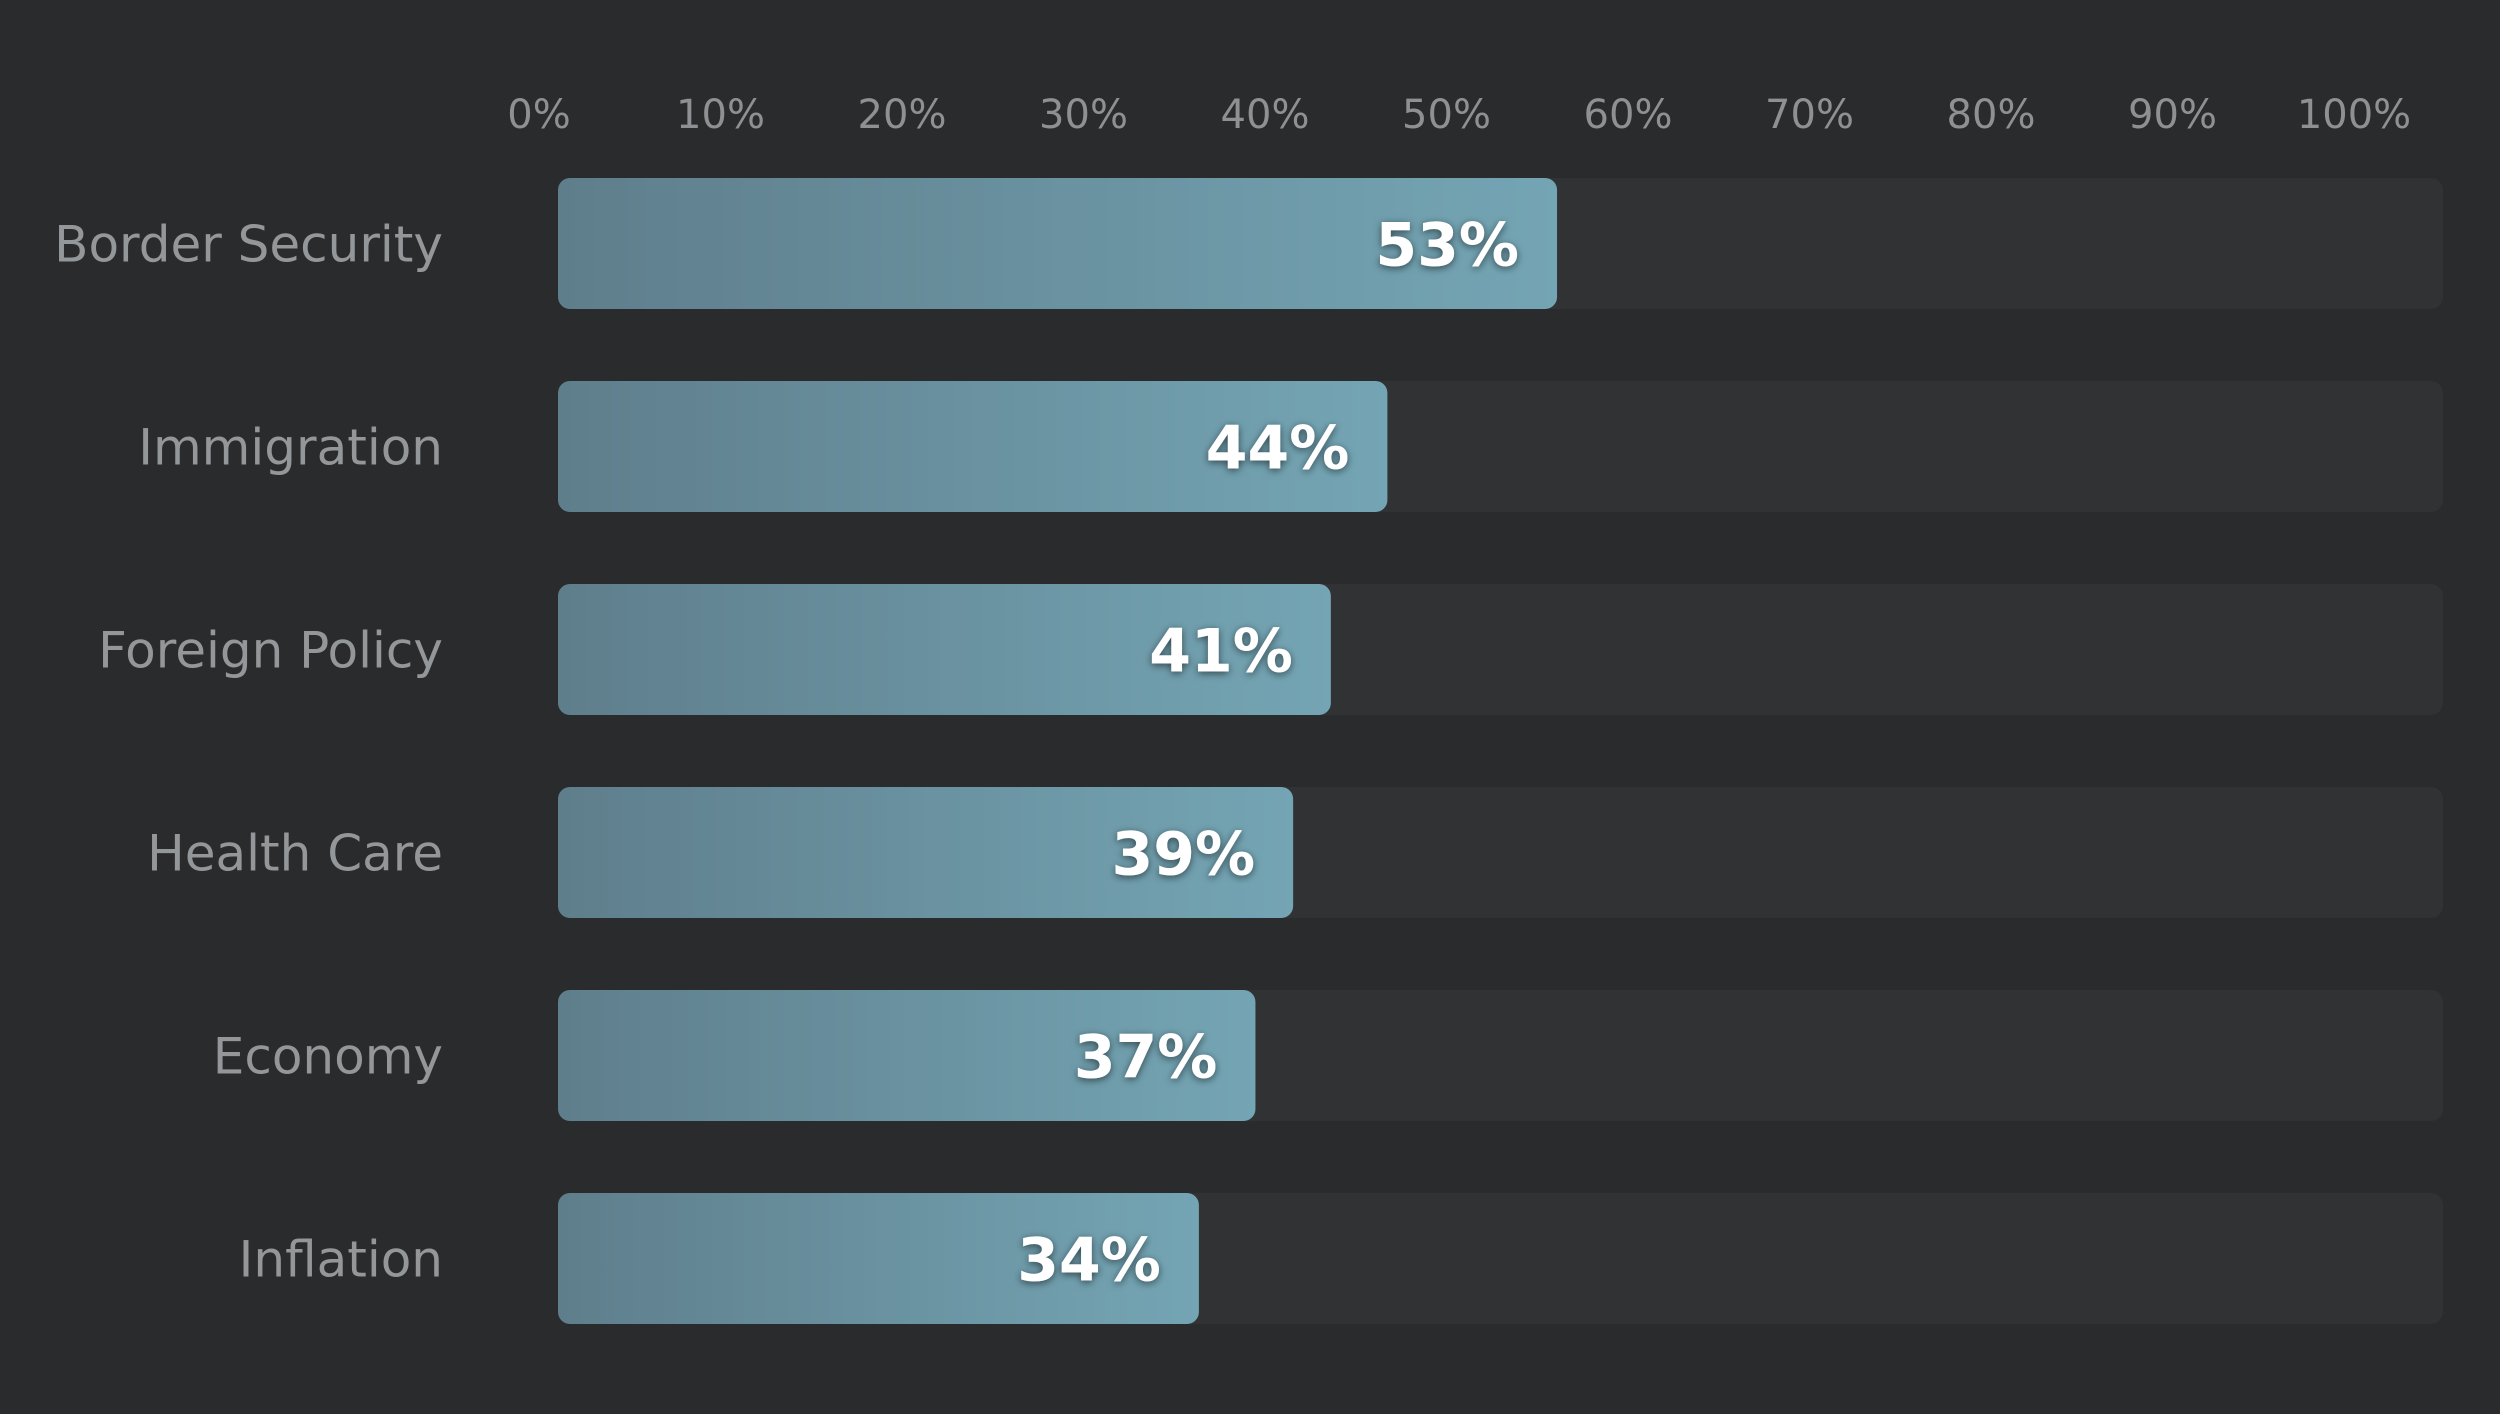 This screenshot has height=1414, width=2500. What do you see at coordinates (1083, 115) in the screenshot?
I see `x-tick-label: 30%` at bounding box center [1083, 115].